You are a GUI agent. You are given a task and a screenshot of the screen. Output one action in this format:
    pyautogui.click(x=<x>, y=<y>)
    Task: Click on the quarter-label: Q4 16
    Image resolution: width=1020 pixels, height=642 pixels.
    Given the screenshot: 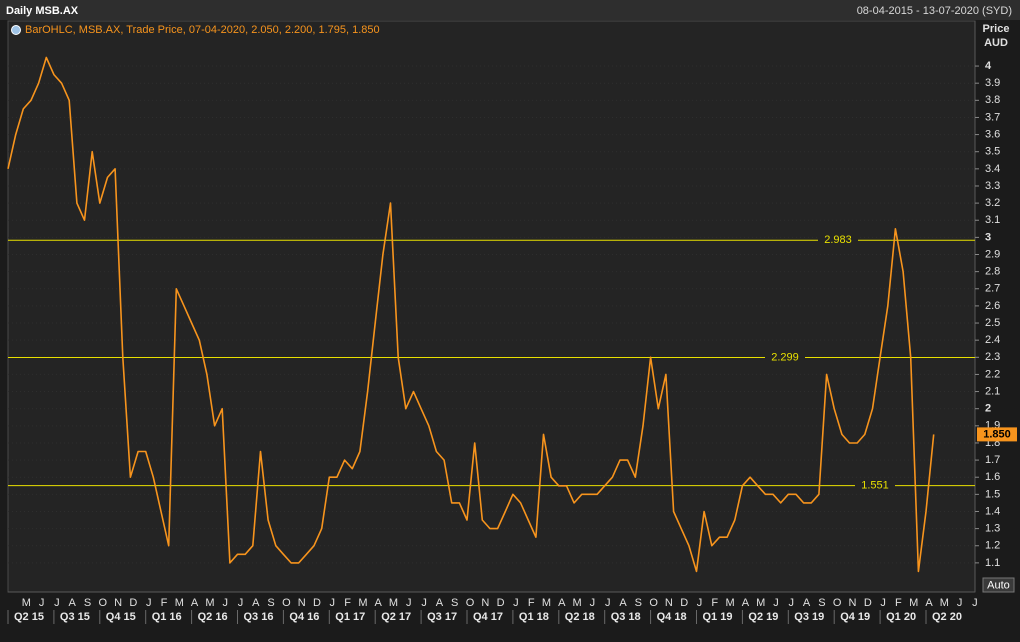 What is the action you would take?
    pyautogui.click(x=304, y=617)
    